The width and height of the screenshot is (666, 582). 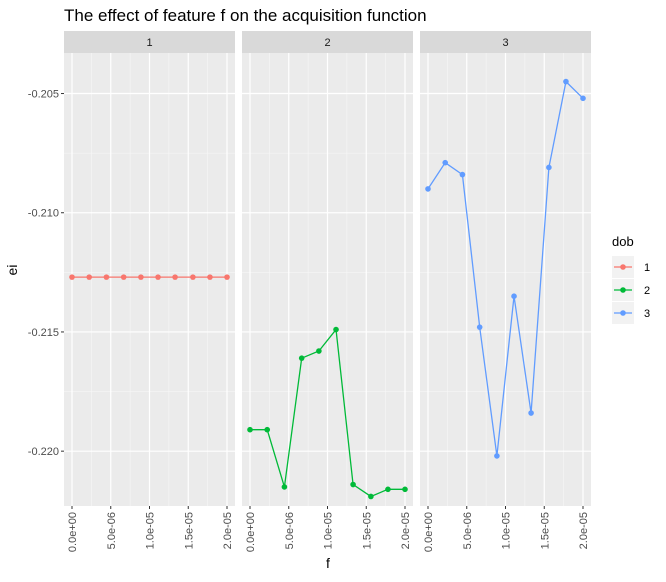 What do you see at coordinates (647, 314) in the screenshot?
I see `legend-label: 3` at bounding box center [647, 314].